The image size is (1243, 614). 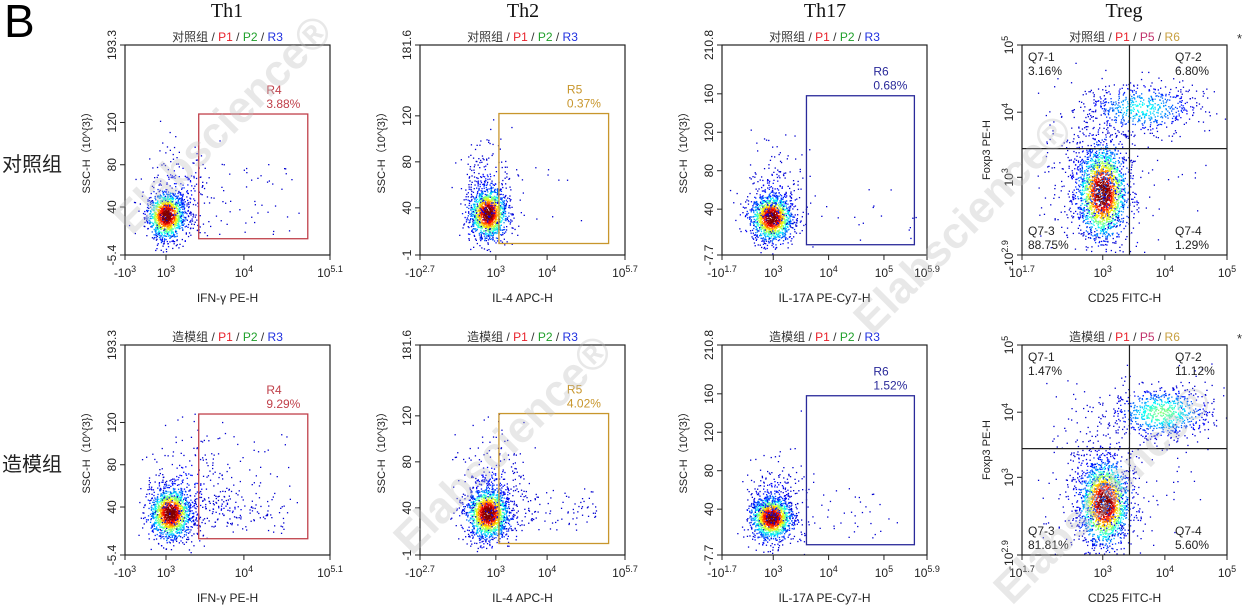 I want to click on x-axis-label: IL-4 APC-H, so click(x=522, y=298).